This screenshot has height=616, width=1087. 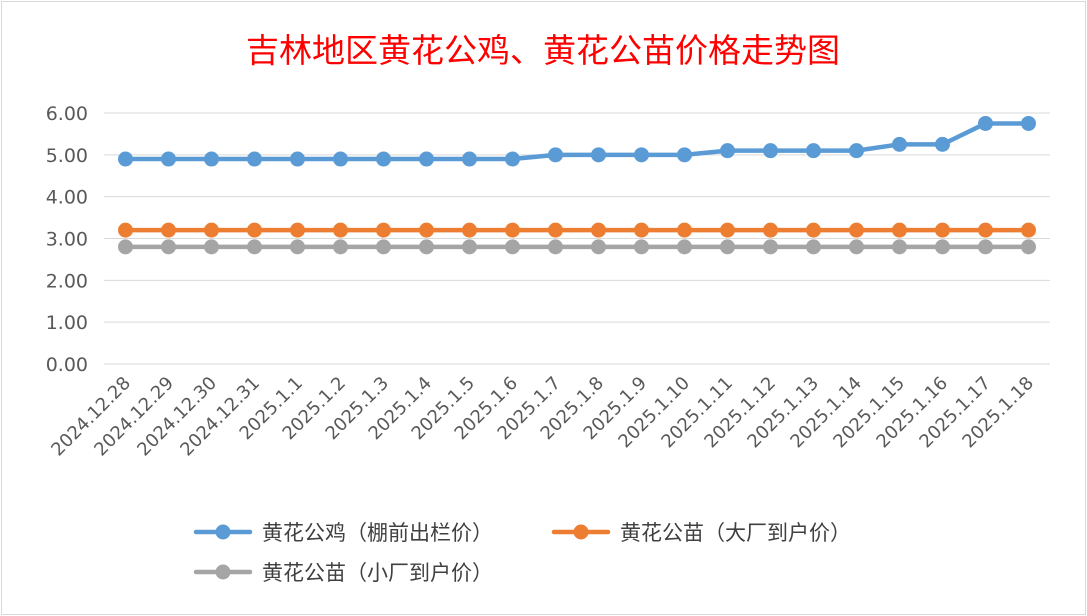 I want to click on y-tick-label: 3.00, so click(x=67, y=240).